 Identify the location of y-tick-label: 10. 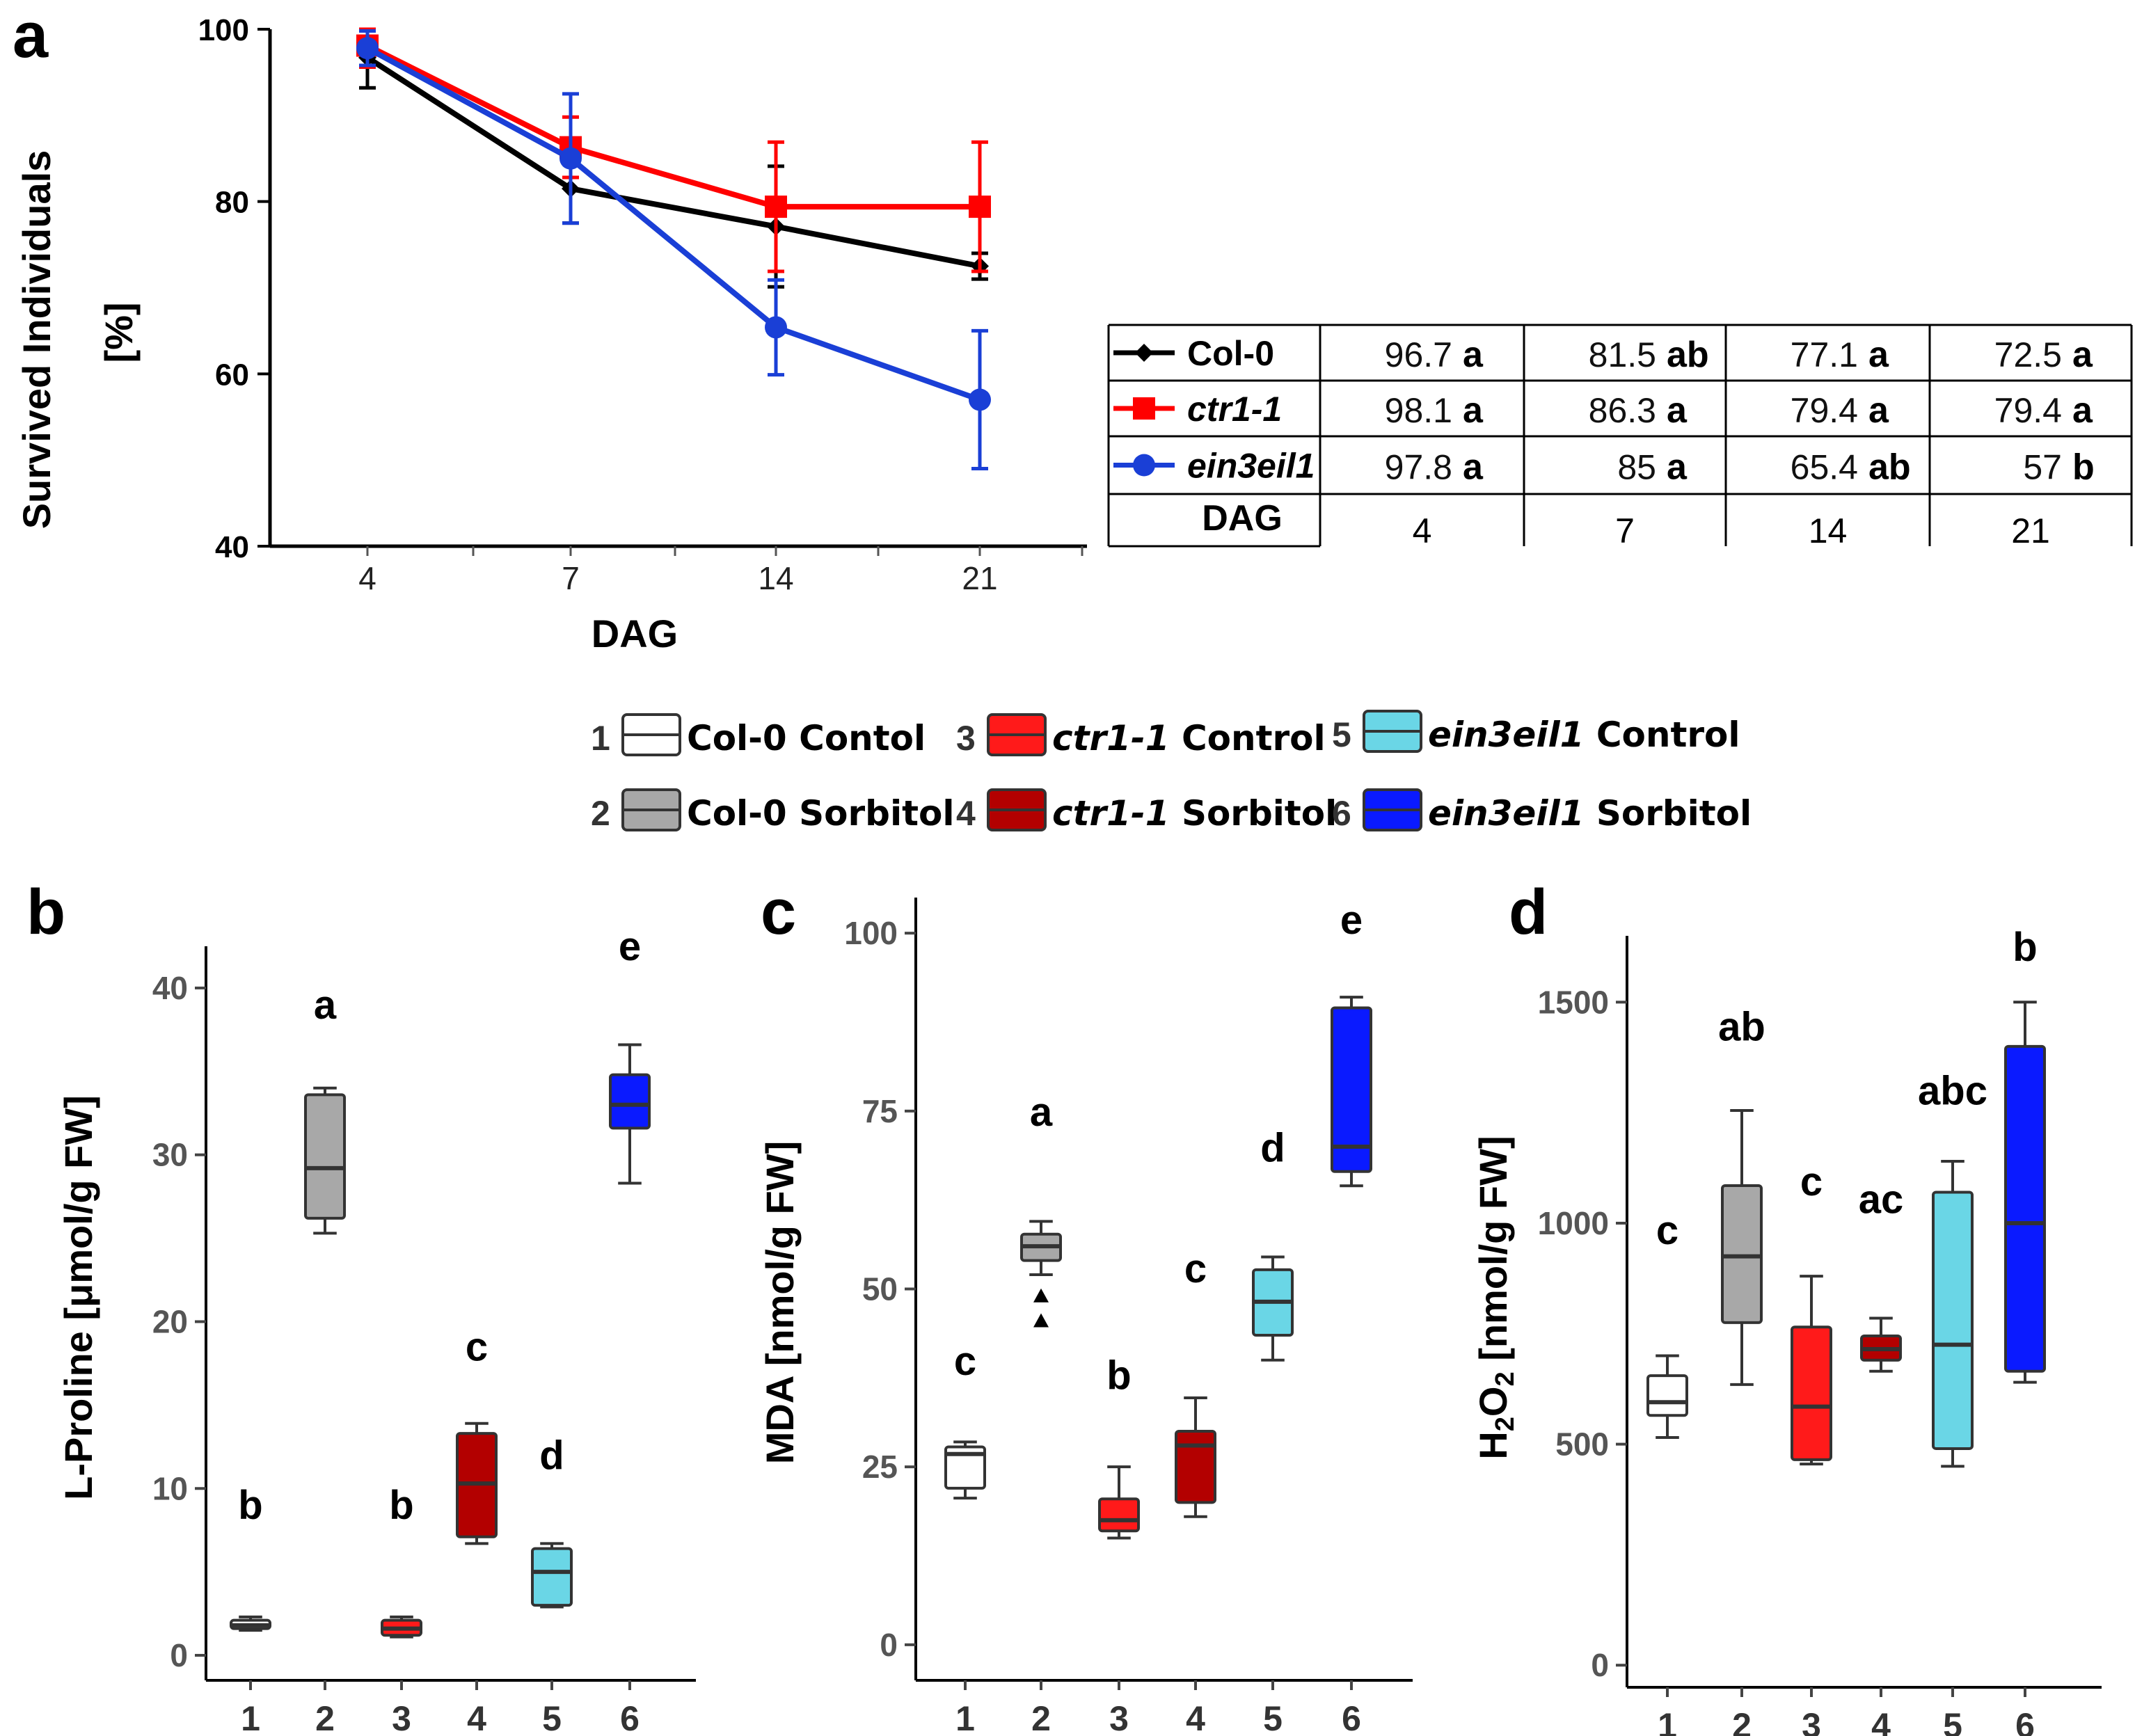
(170, 1488).